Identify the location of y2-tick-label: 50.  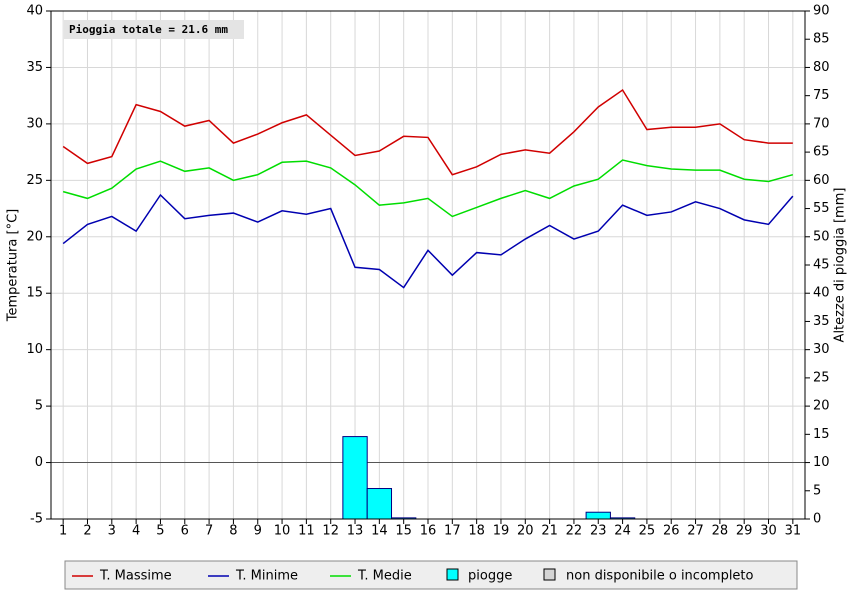
(821, 236).